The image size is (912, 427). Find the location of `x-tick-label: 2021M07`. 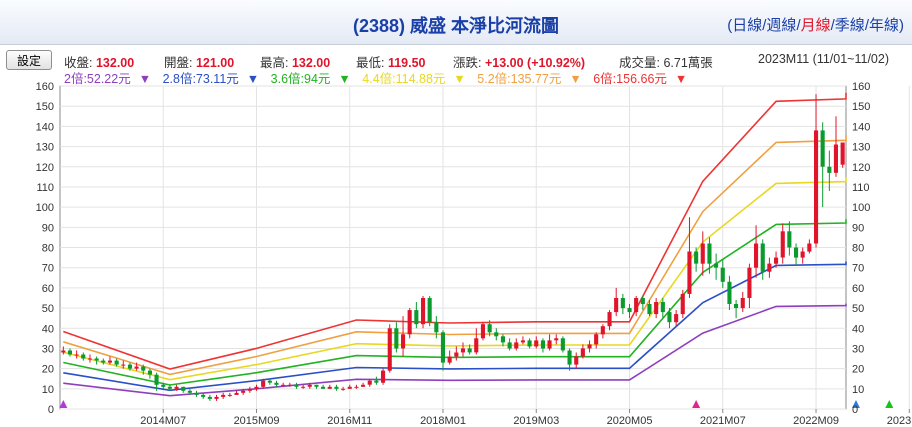

x-tick-label: 2021M07 is located at coordinates (723, 421).